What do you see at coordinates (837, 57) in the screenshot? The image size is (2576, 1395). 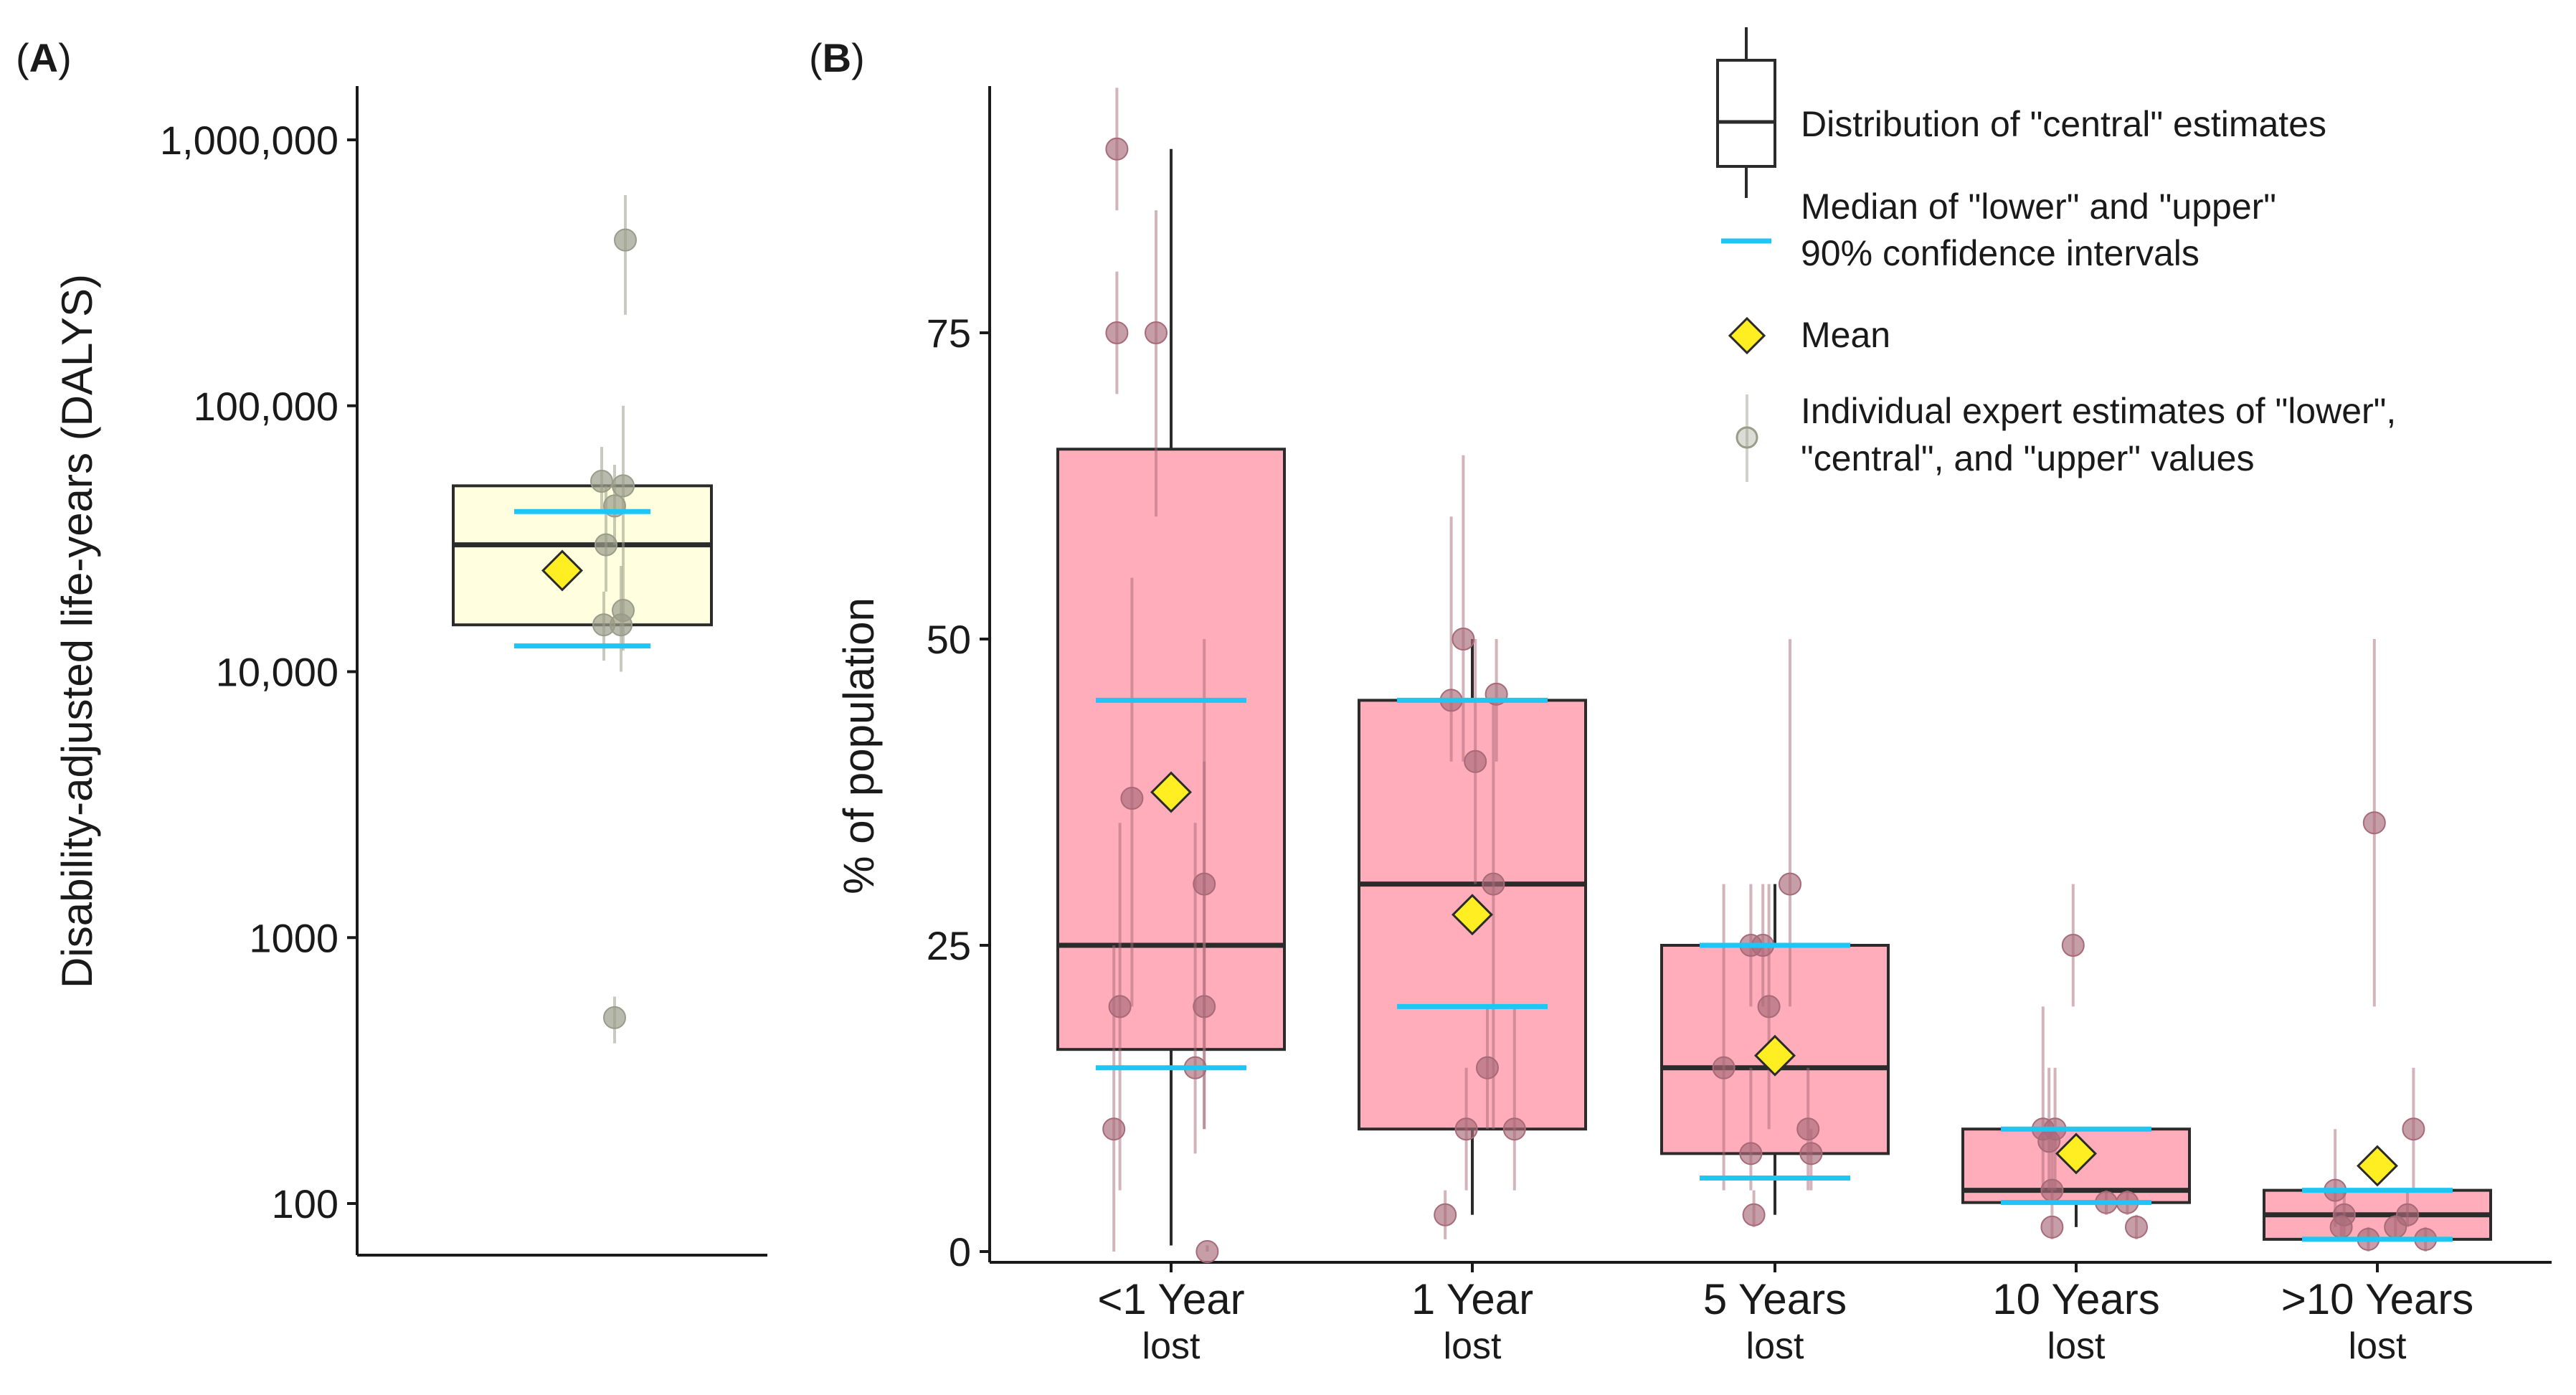 I see `panel-b-label: (B)` at bounding box center [837, 57].